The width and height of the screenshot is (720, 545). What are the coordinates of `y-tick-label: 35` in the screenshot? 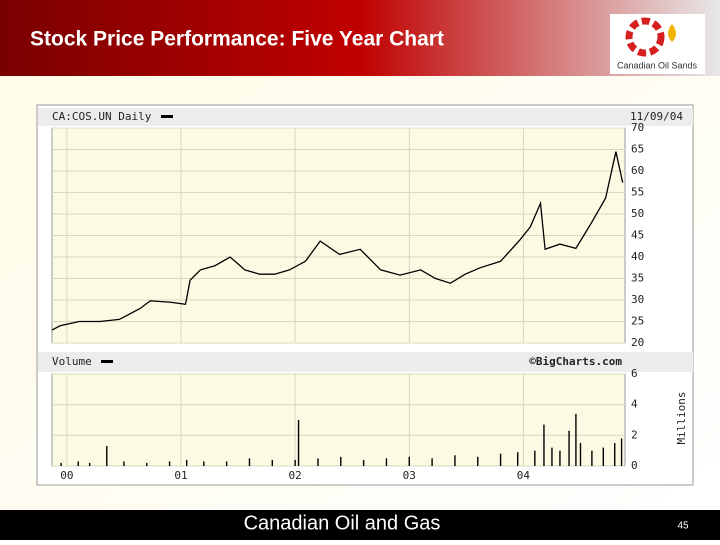 It's located at (637, 278).